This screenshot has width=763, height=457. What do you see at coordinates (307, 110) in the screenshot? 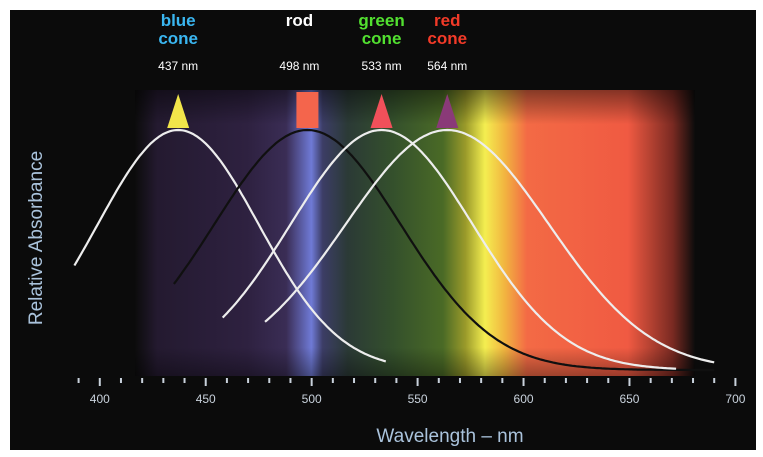
I see `marker-rod` at bounding box center [307, 110].